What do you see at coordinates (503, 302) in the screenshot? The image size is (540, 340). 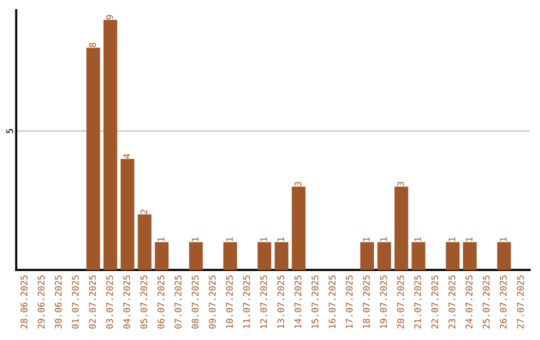 I see `x-tick-label: 26.07.2025` at bounding box center [503, 302].